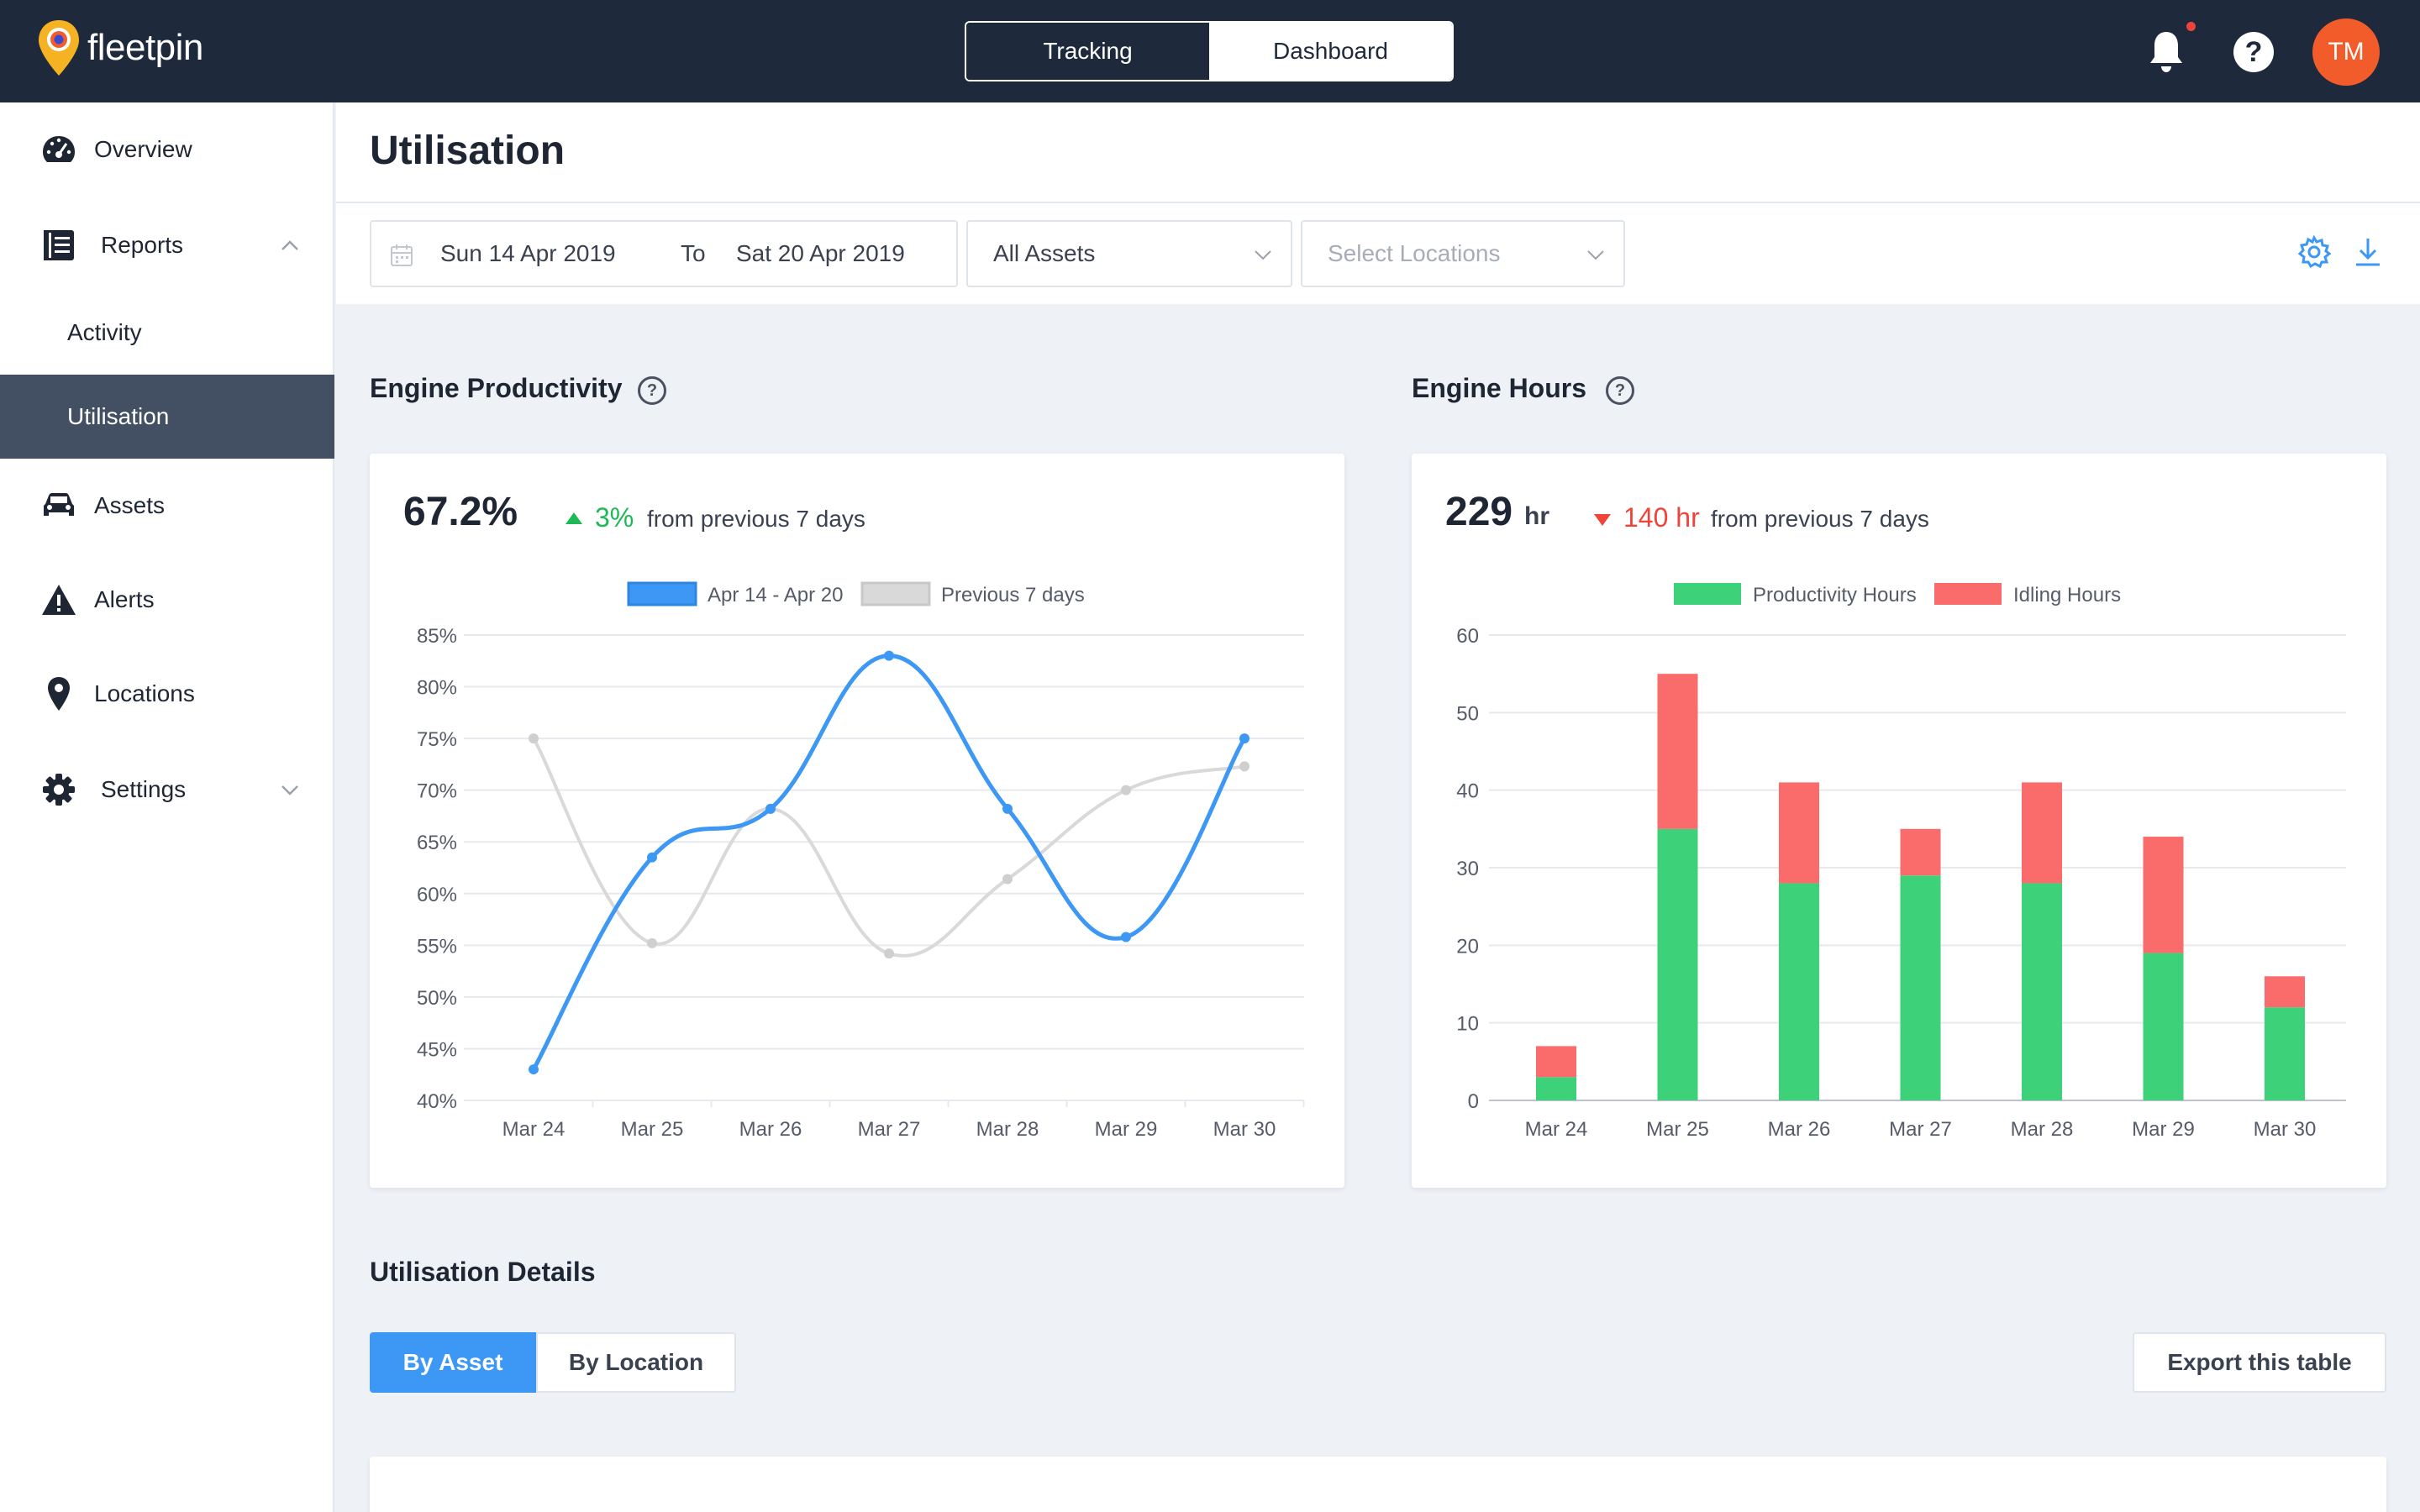 Image resolution: width=2420 pixels, height=1512 pixels. I want to click on page-title: Utilisation, so click(468, 151).